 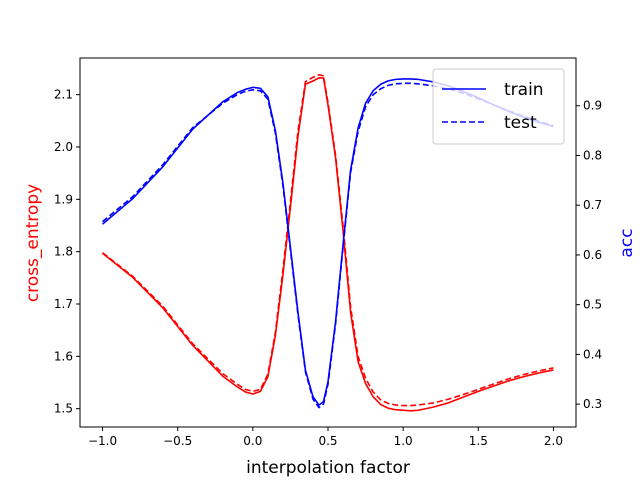 I want to click on x-tick-label: 1.0, so click(x=403, y=441).